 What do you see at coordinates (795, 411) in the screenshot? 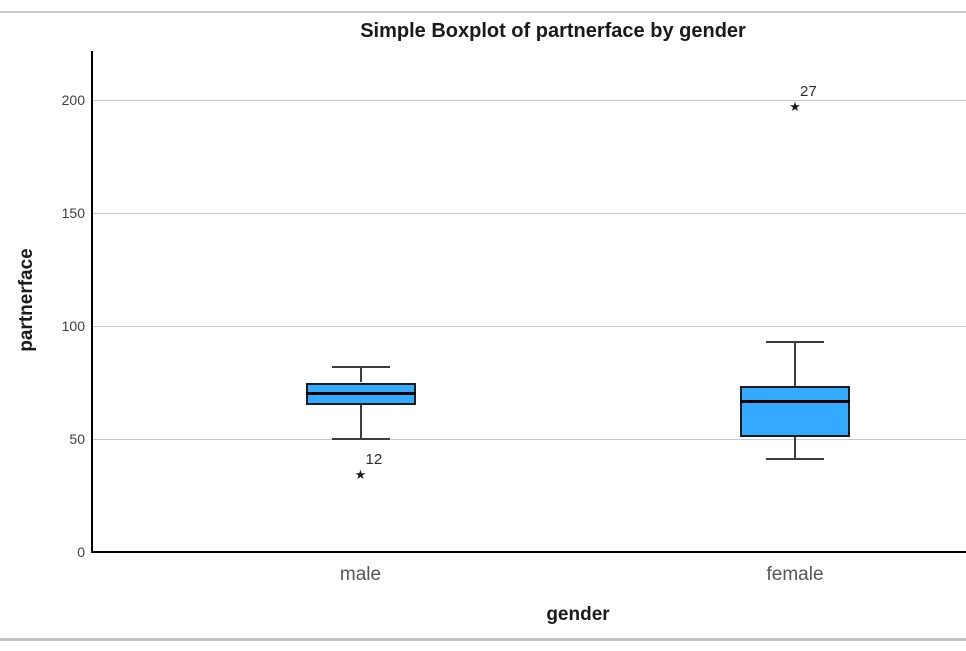
I see `boxplot-box-female` at bounding box center [795, 411].